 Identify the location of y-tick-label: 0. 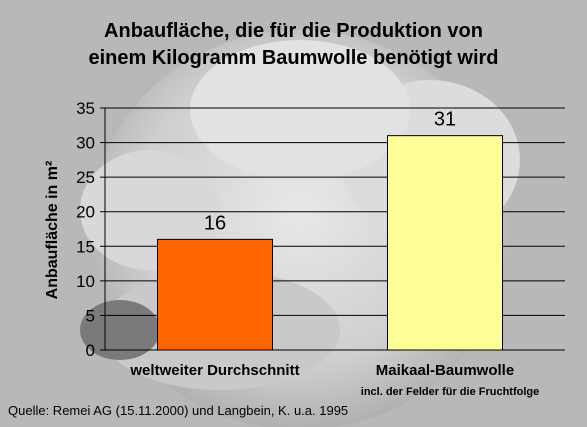
(90, 350).